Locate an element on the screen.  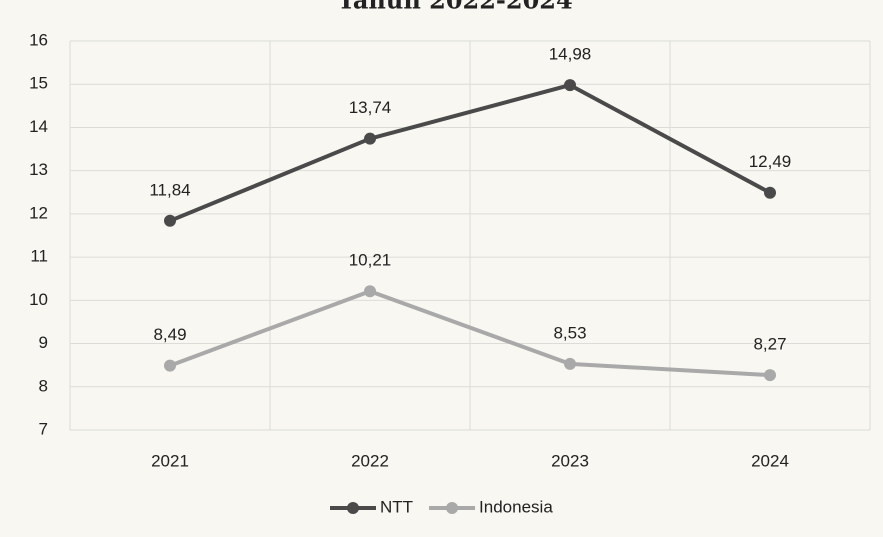
series-line is located at coordinates (470, 333).